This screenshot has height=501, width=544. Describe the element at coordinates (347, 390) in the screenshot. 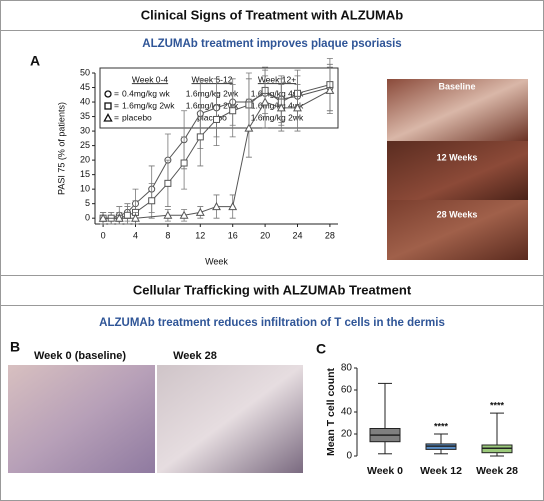

I see `y-tick-label: 60` at that location.